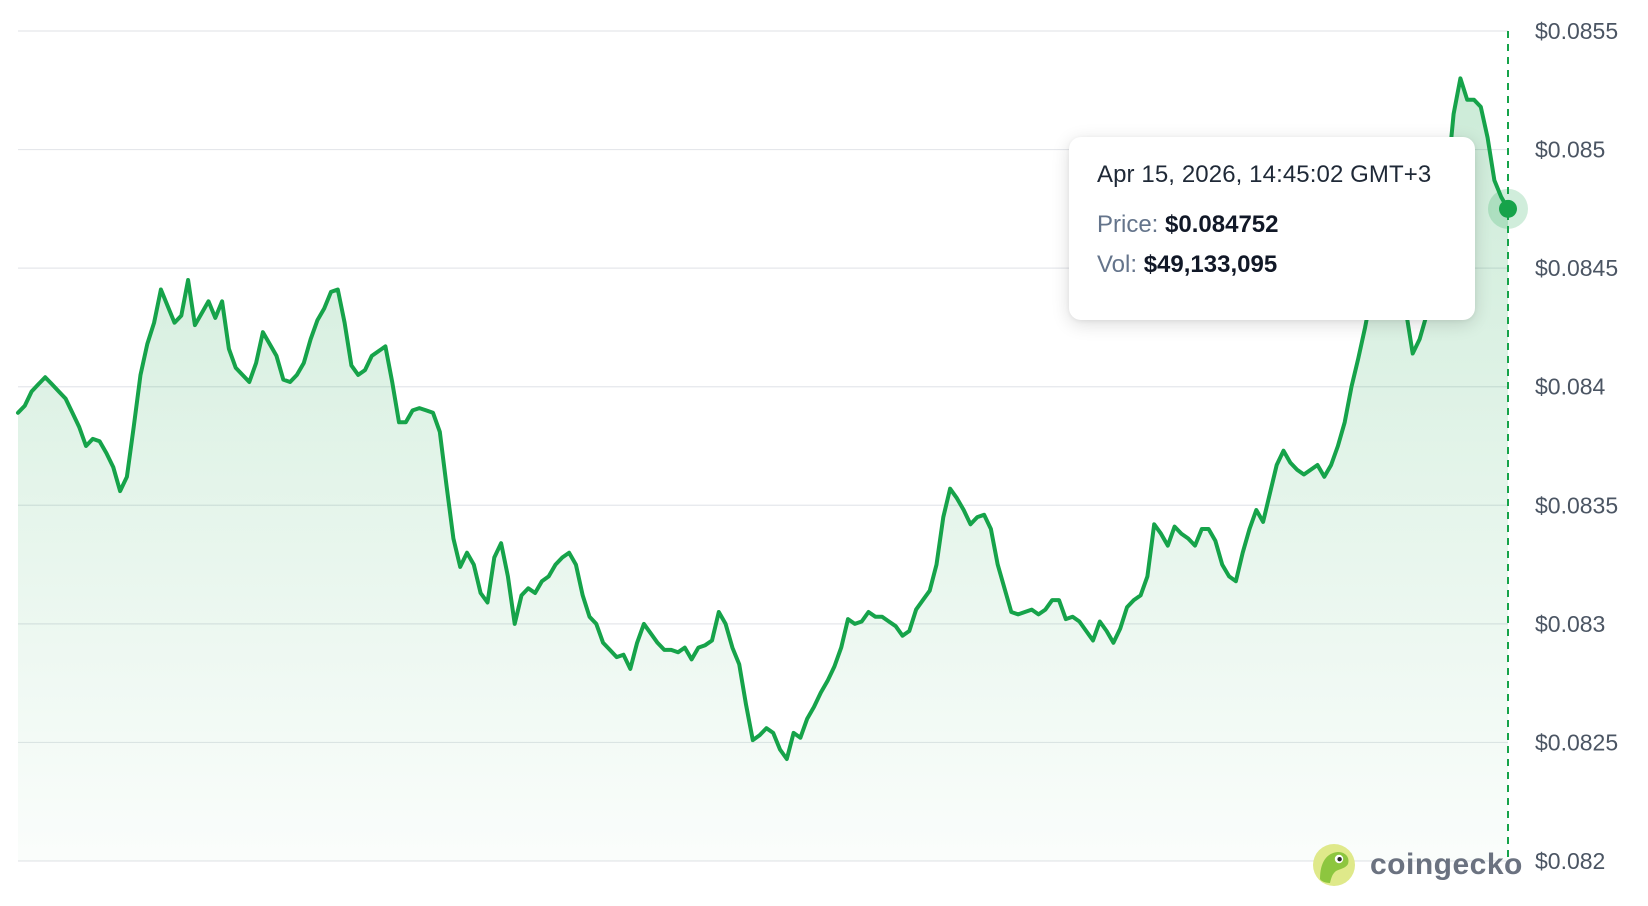 This screenshot has width=1648, height=906. I want to click on y-tick-label: $0.0845, so click(1576, 268).